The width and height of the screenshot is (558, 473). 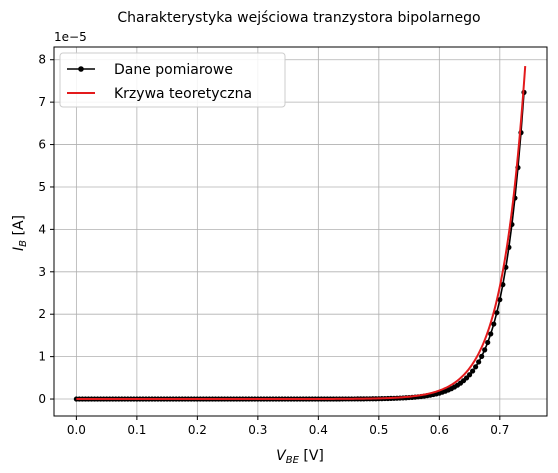 I want to click on y-axis-label: IB [A], so click(x=20, y=233).